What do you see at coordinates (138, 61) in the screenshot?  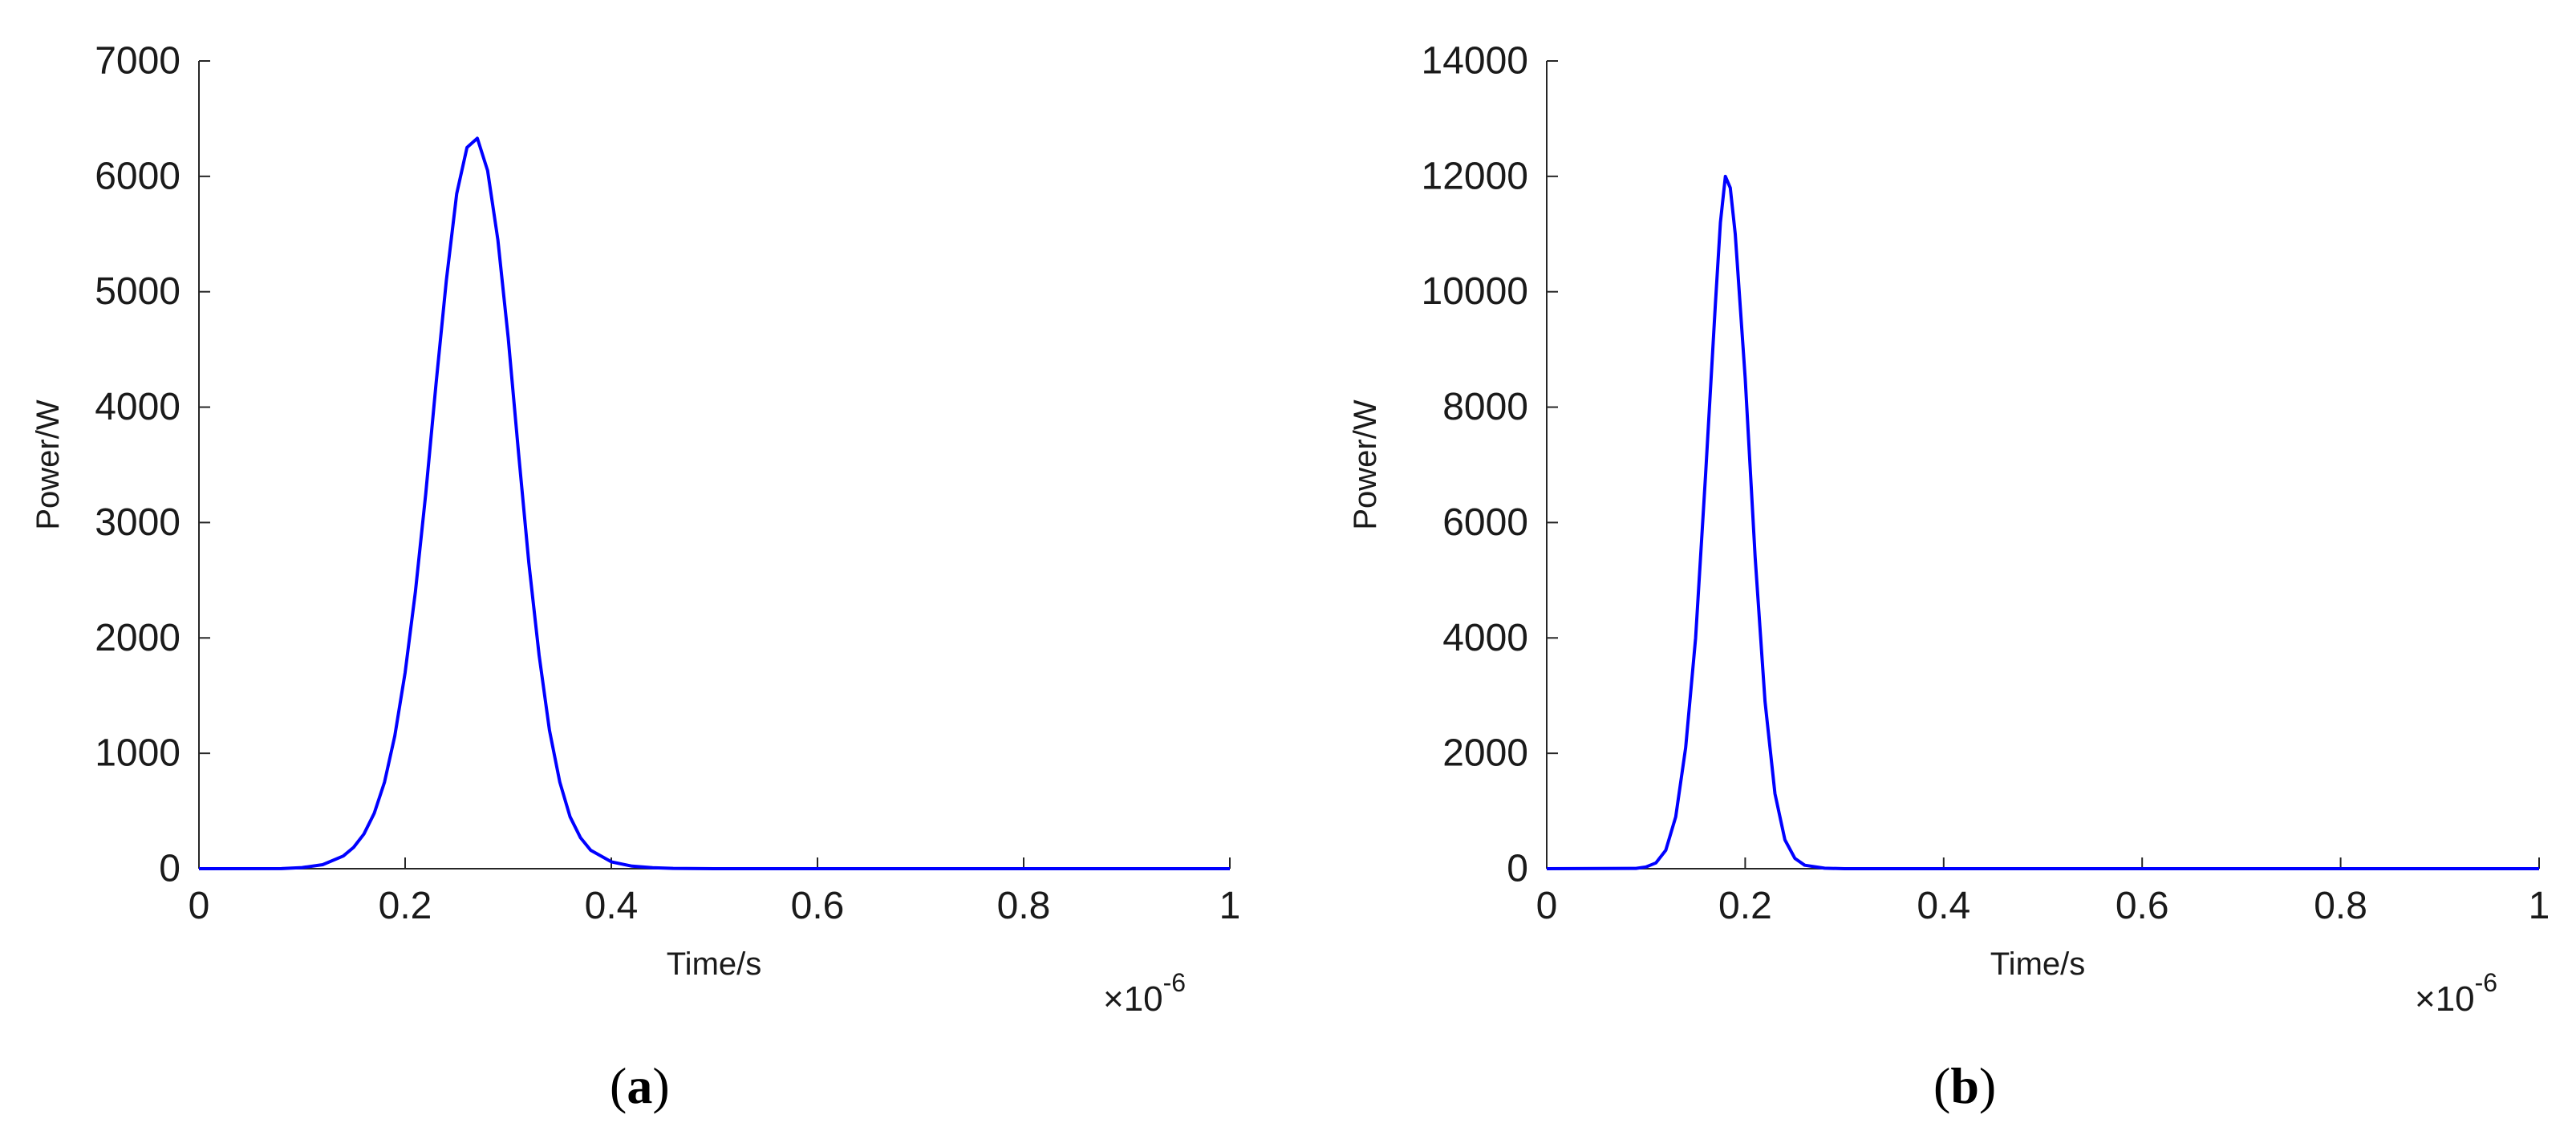 I see `y-tick-label: 7000` at bounding box center [138, 61].